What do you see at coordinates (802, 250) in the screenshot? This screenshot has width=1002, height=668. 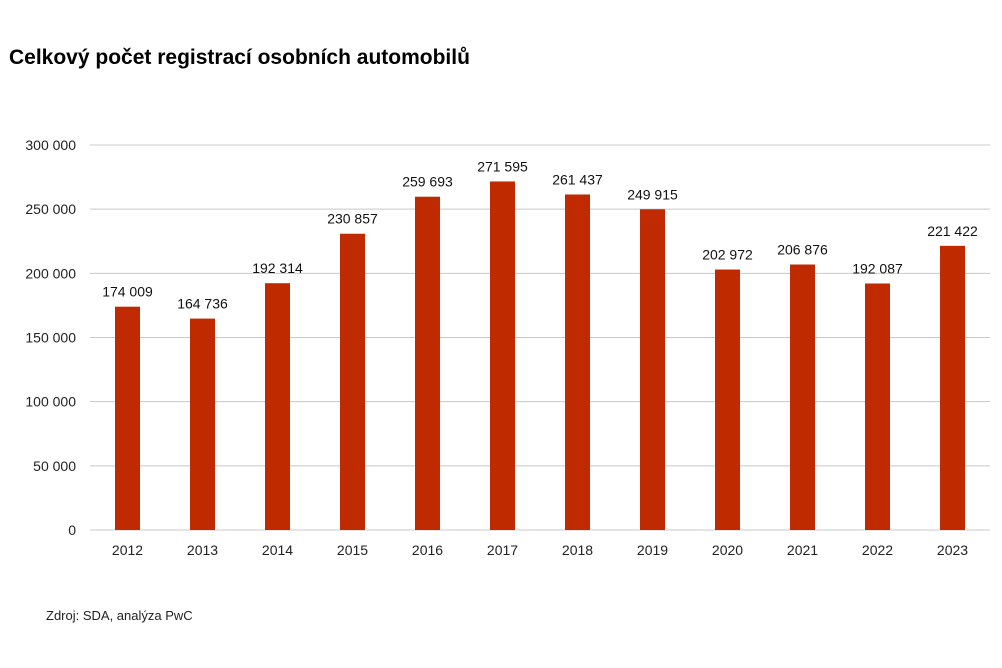 I see `data-label: 206 876` at bounding box center [802, 250].